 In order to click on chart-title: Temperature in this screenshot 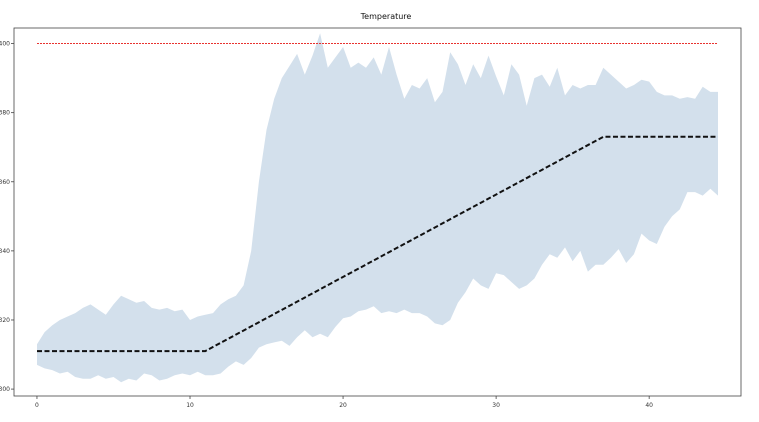, I will do `click(386, 16)`.